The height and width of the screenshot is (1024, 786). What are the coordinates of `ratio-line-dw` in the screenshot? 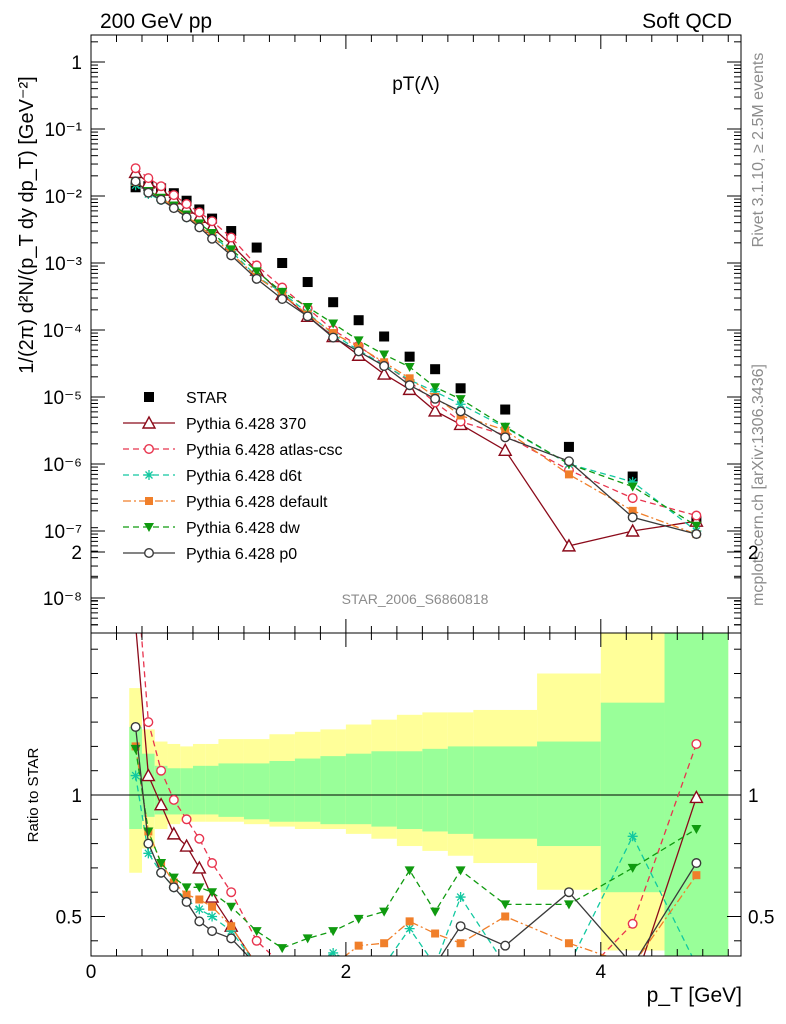 It's located at (415, 848).